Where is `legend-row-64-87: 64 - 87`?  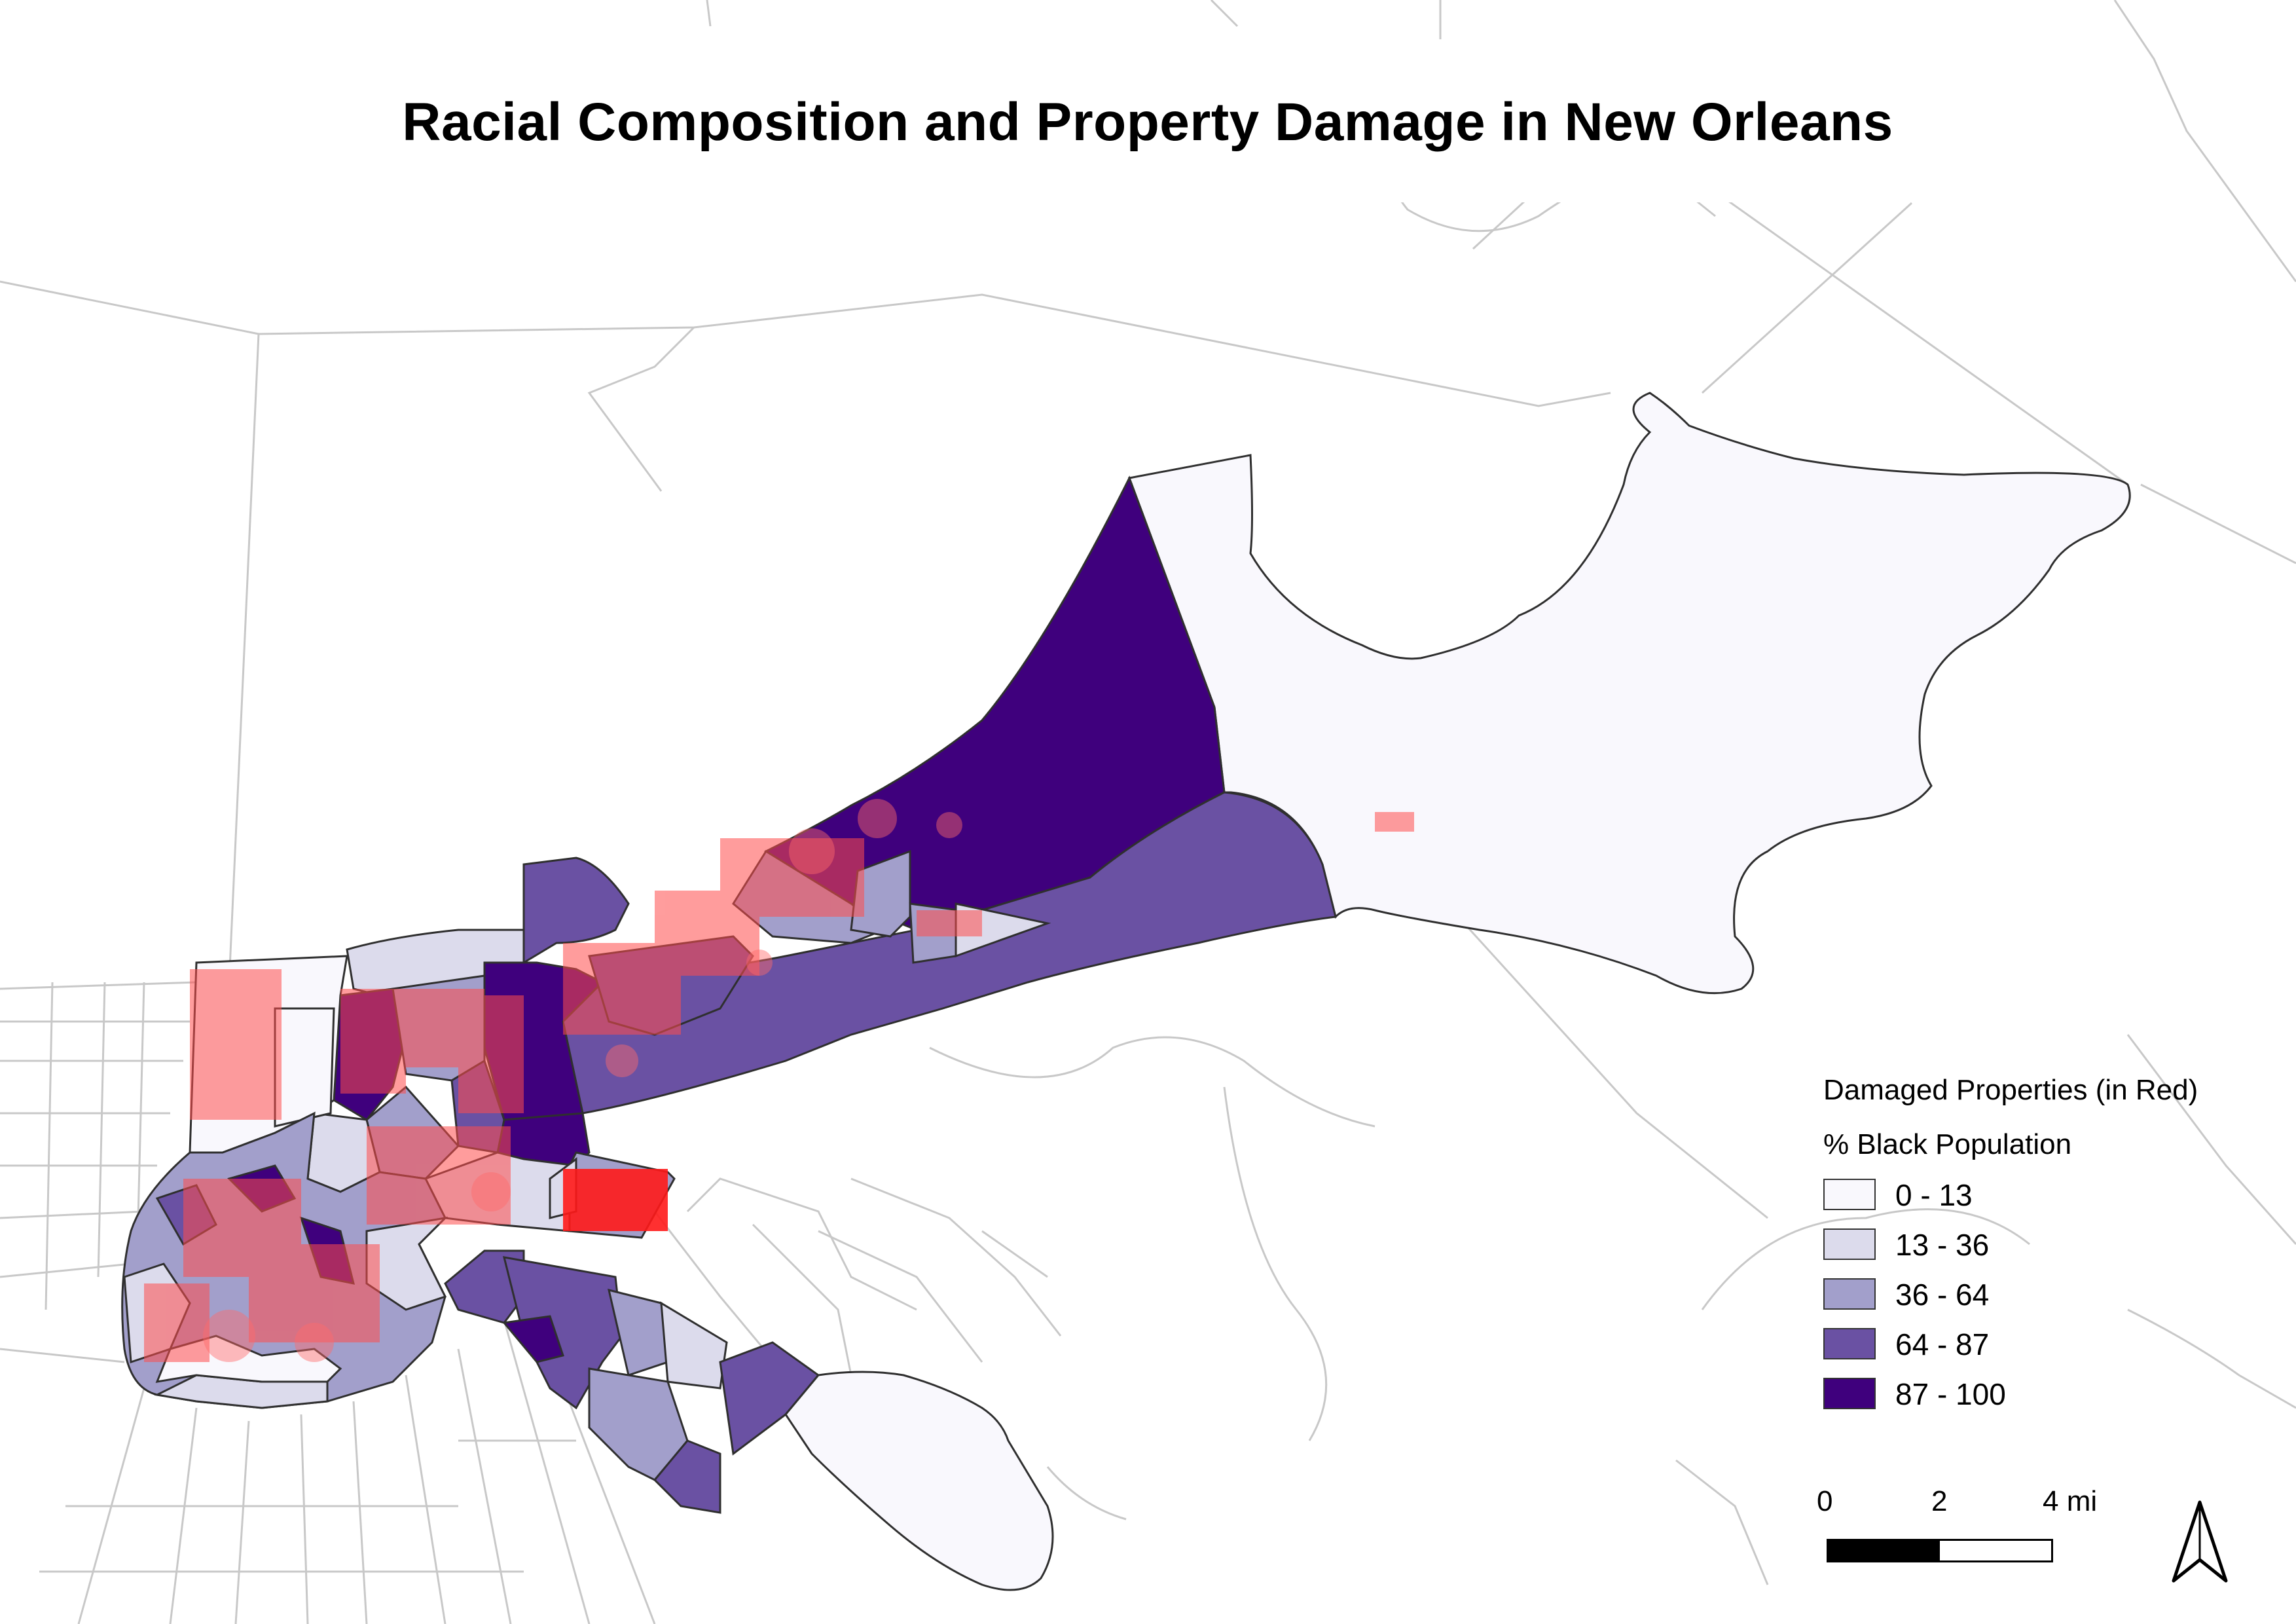 legend-row-64-87: 64 - 87 is located at coordinates (2019, 1345).